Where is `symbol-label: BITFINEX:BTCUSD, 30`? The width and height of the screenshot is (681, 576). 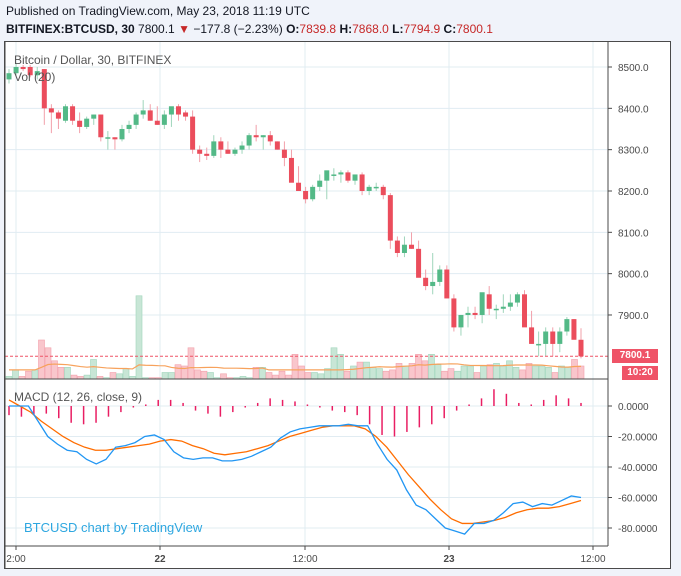 symbol-label: BITFINEX:BTCUSD, 30 is located at coordinates (70, 29).